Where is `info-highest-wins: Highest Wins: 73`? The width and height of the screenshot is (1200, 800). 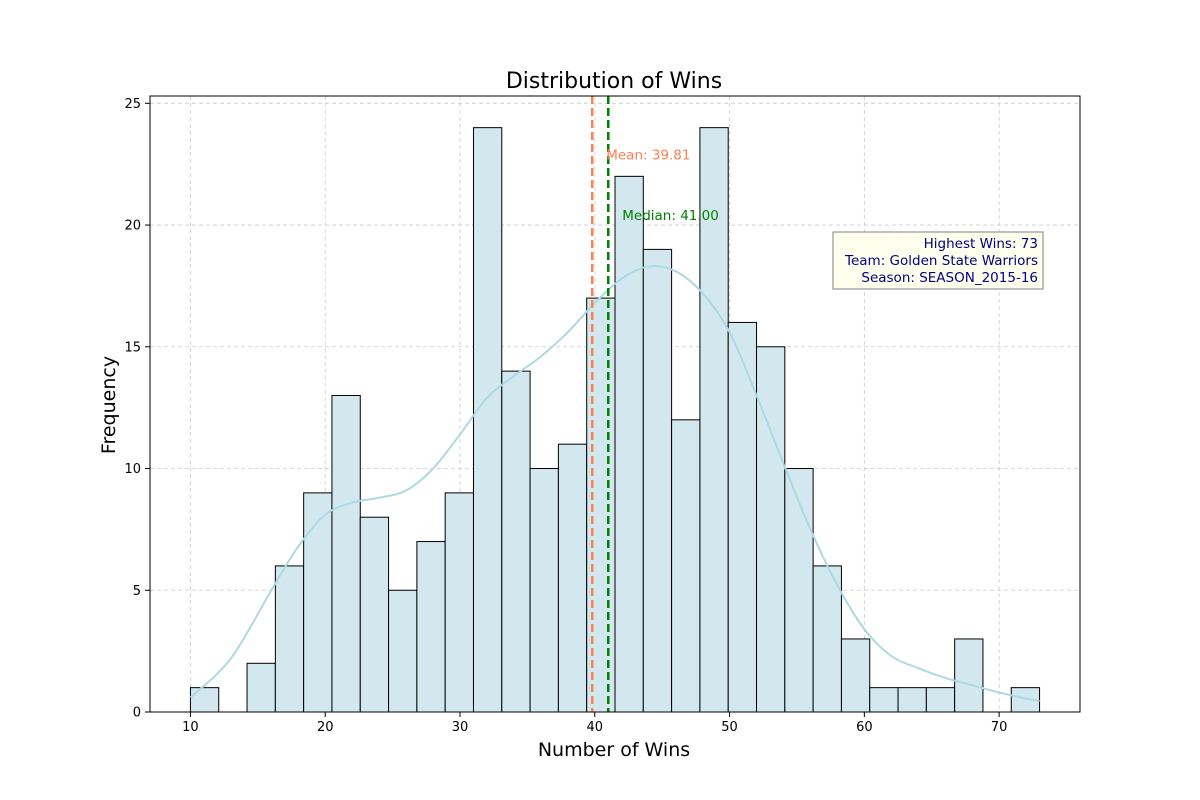 info-highest-wins: Highest Wins: 73 is located at coordinates (981, 244).